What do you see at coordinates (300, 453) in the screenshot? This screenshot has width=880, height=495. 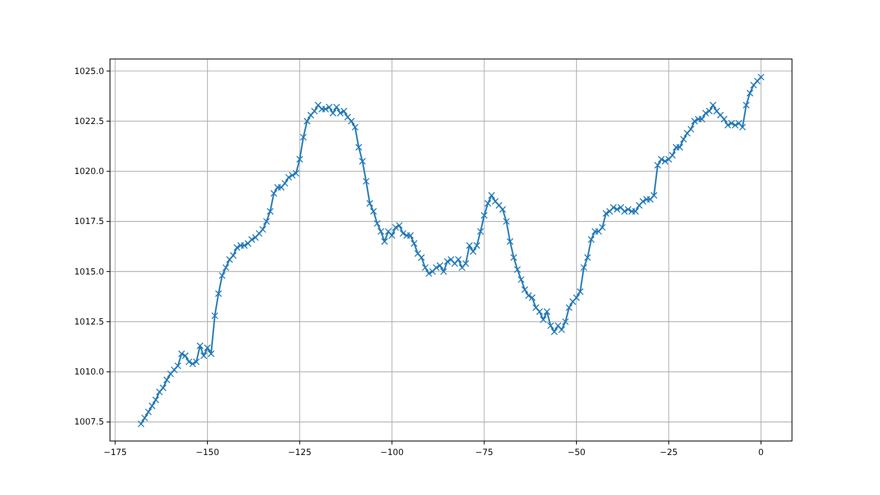 I see `x-tick-label: −125` at bounding box center [300, 453].